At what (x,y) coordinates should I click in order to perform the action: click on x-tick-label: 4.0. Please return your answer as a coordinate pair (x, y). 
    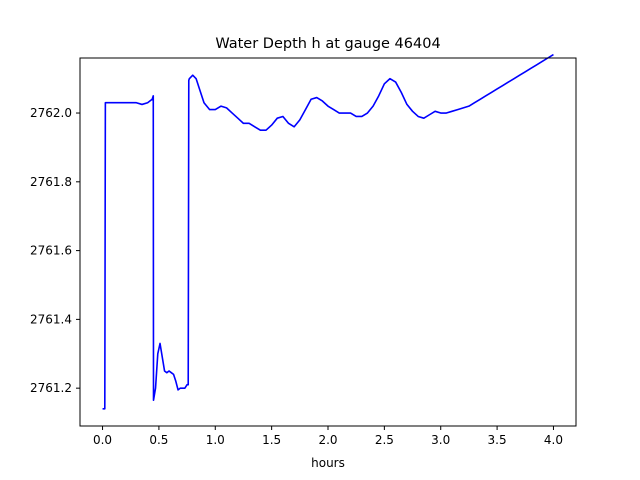
    Looking at the image, I should click on (553, 440).